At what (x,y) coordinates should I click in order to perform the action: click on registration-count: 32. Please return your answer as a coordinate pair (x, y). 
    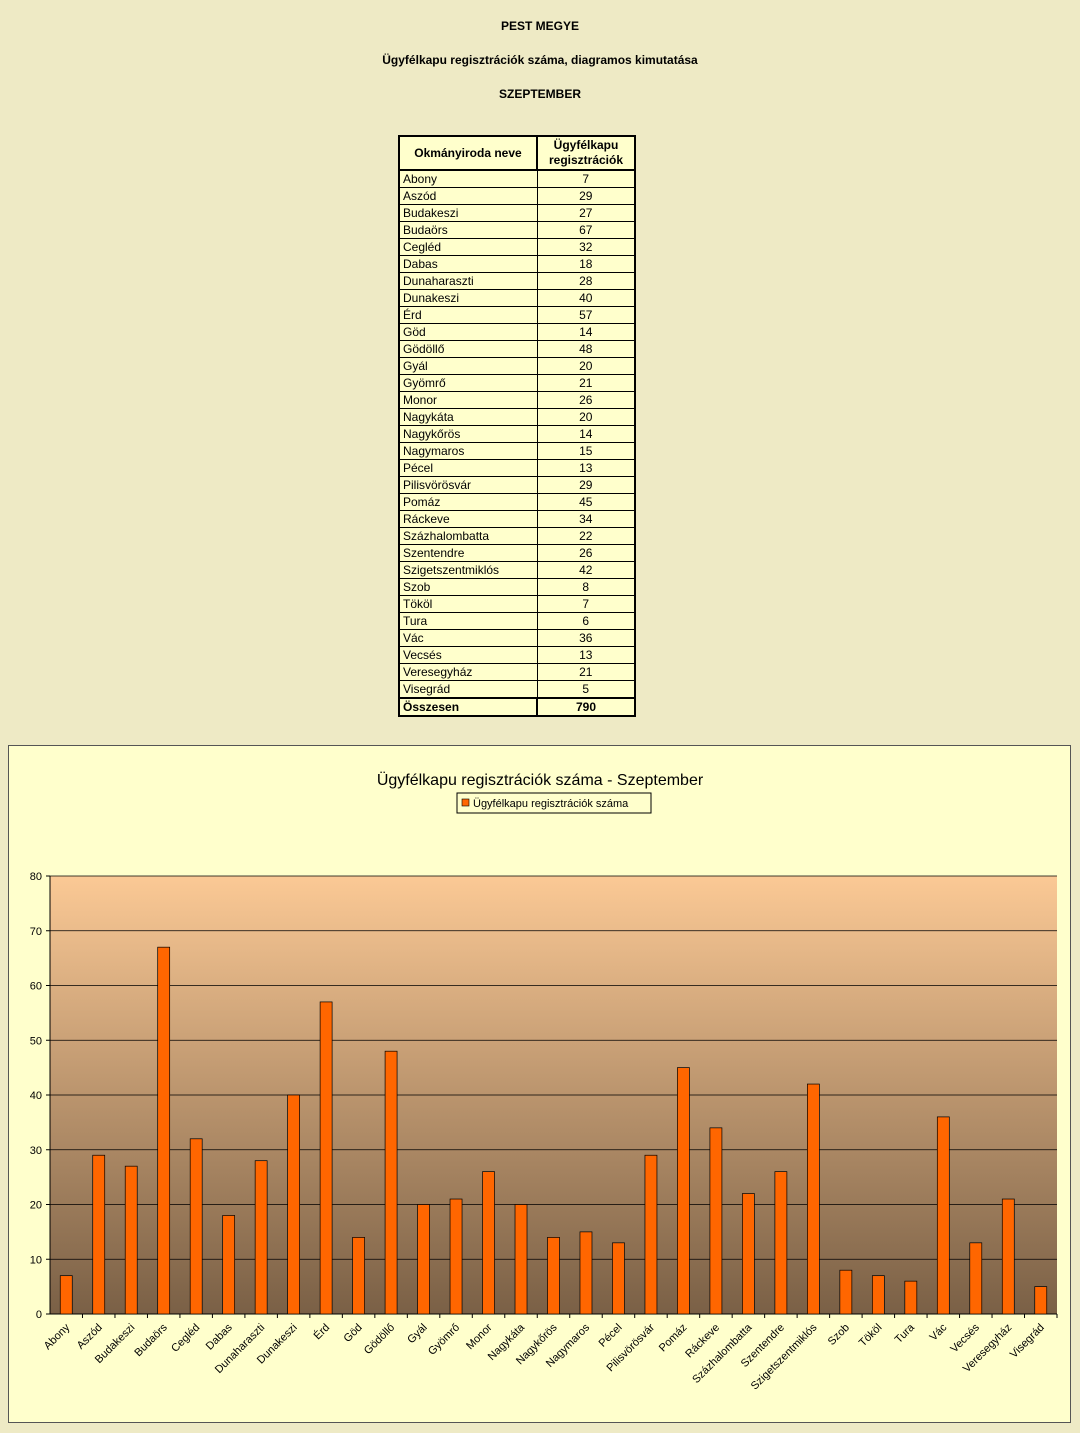
    Looking at the image, I should click on (586, 247).